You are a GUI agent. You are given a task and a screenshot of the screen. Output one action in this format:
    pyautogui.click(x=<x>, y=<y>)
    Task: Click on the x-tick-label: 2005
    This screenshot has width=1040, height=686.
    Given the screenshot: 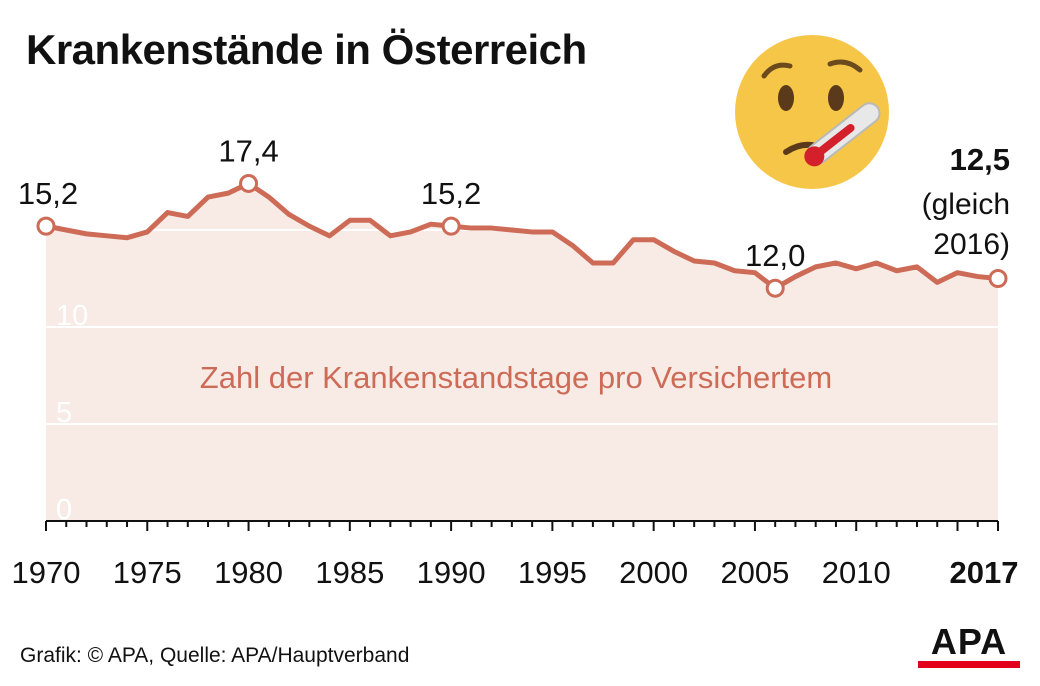 What is the action you would take?
    pyautogui.click(x=754, y=572)
    